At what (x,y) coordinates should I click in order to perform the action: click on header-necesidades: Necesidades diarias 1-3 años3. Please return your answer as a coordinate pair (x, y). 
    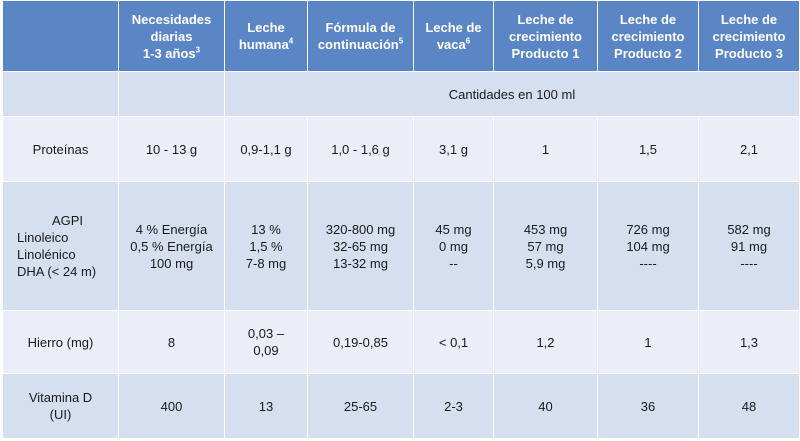
    Looking at the image, I should click on (171, 36).